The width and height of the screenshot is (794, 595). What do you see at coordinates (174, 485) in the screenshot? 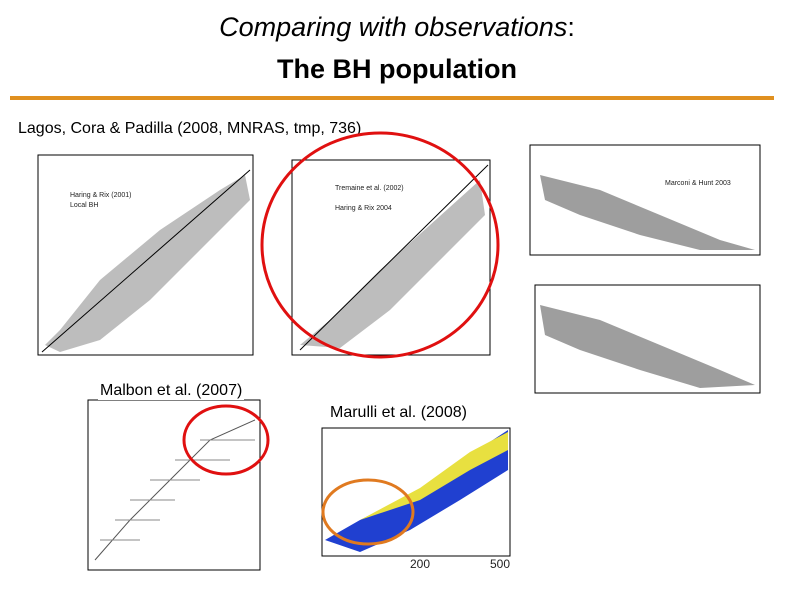
I see `plot-malbon` at bounding box center [174, 485].